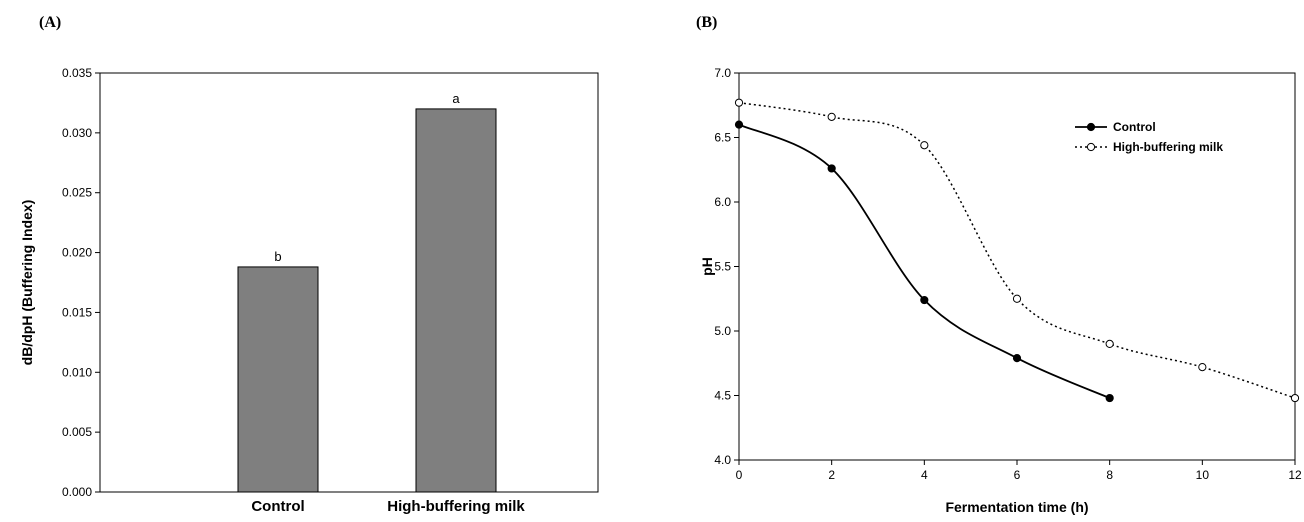 Image resolution: width=1304 pixels, height=522 pixels. Describe the element at coordinates (456, 98) in the screenshot. I see `significance-label: a` at that location.